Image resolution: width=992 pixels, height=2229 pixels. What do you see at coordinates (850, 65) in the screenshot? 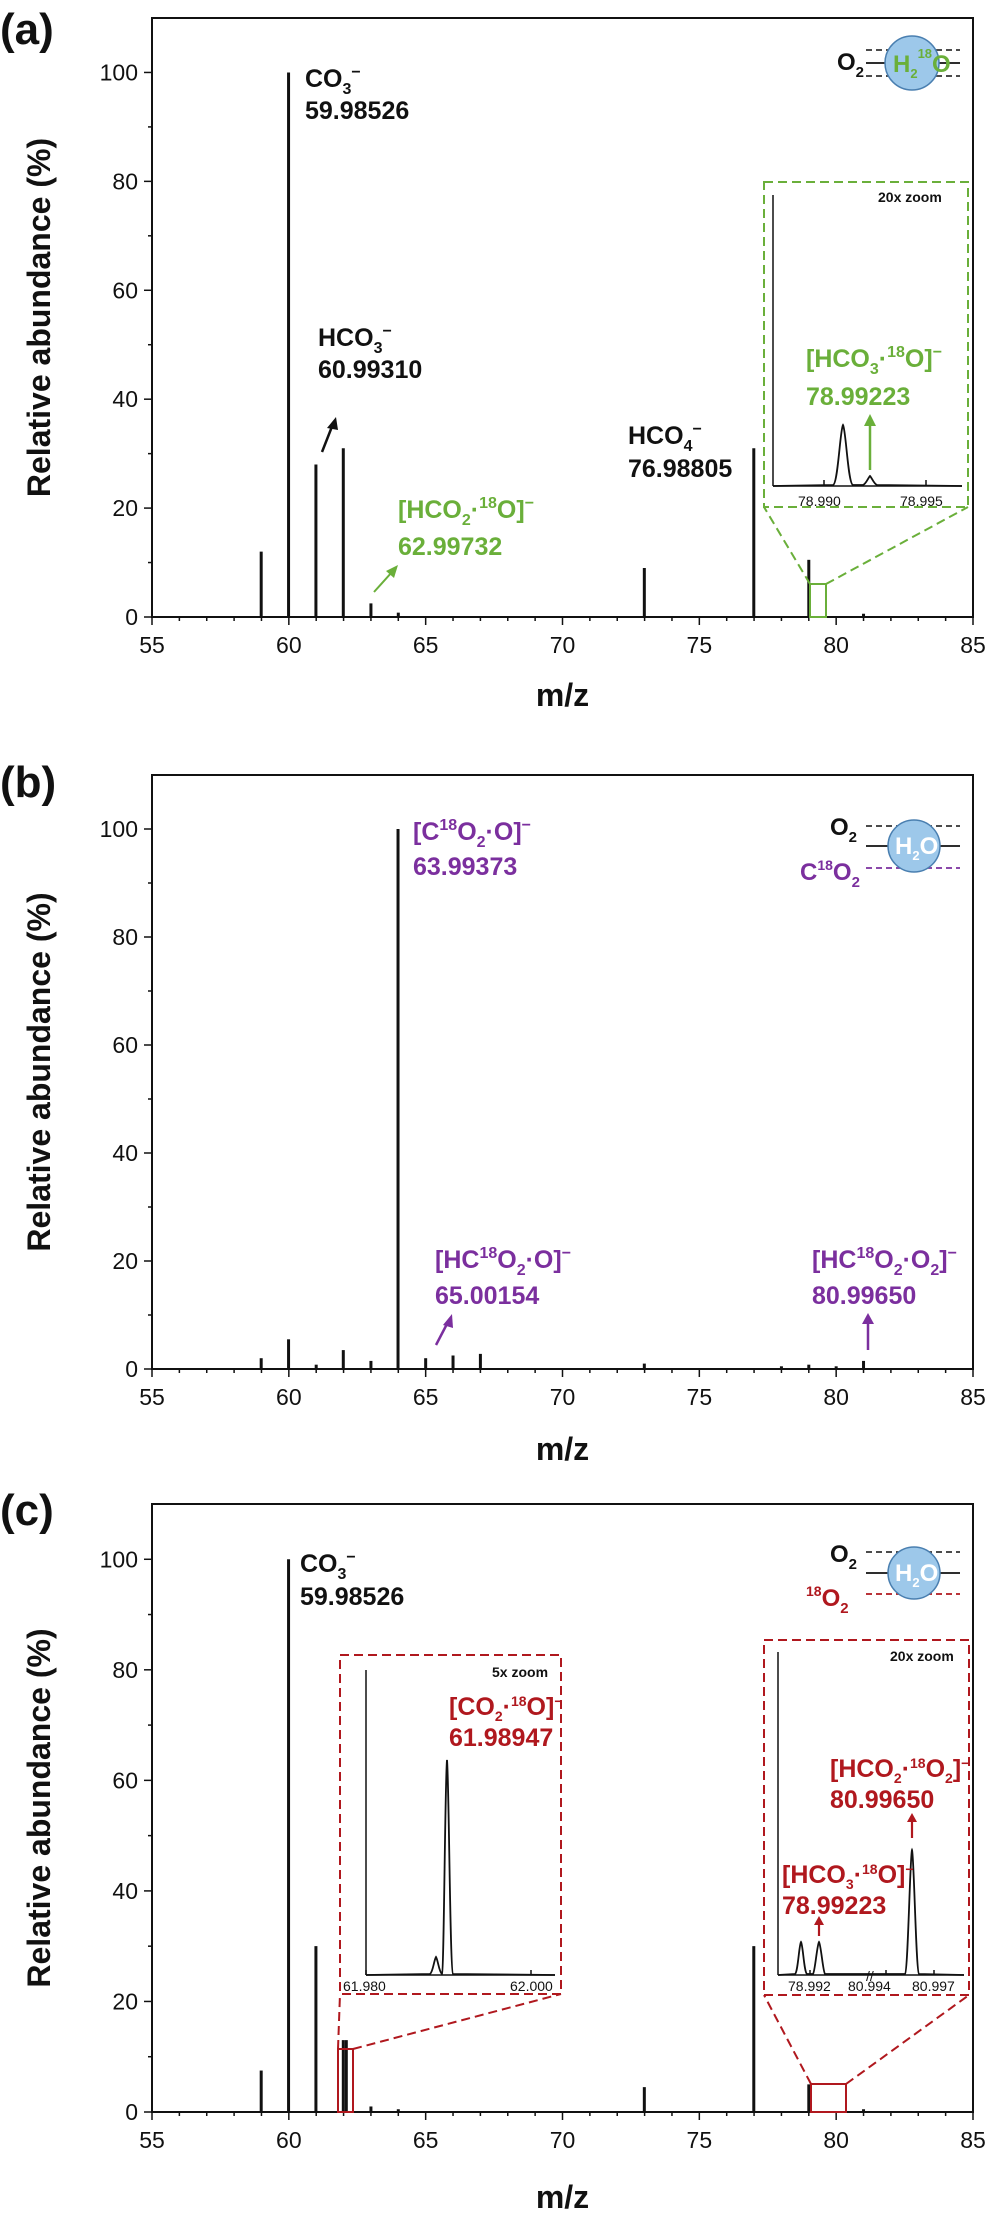
I see `a-diagram-gas: O2` at bounding box center [850, 65].